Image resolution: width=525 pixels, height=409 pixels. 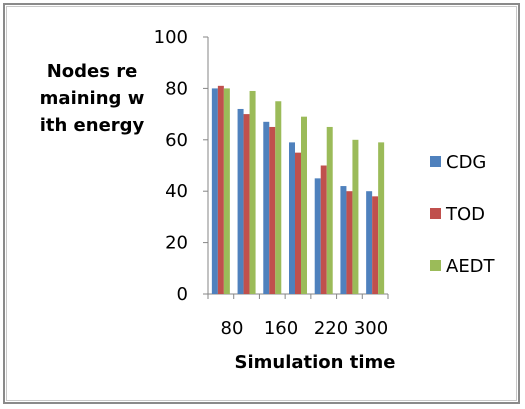 What do you see at coordinates (435, 213) in the screenshot?
I see `legend-swatch-tod` at bounding box center [435, 213].